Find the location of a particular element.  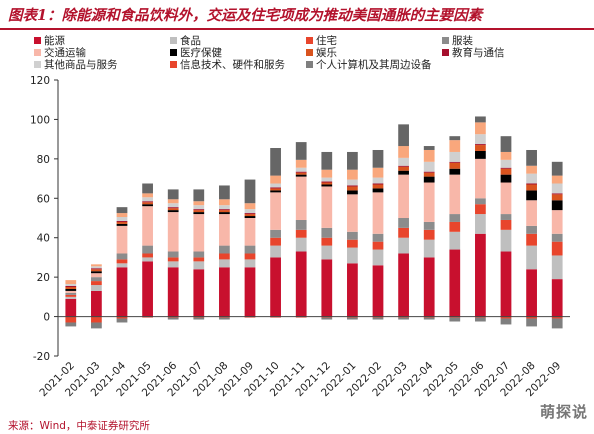

bar-segment-2021-11-其他商品与服务 is located at coordinates (301, 169).